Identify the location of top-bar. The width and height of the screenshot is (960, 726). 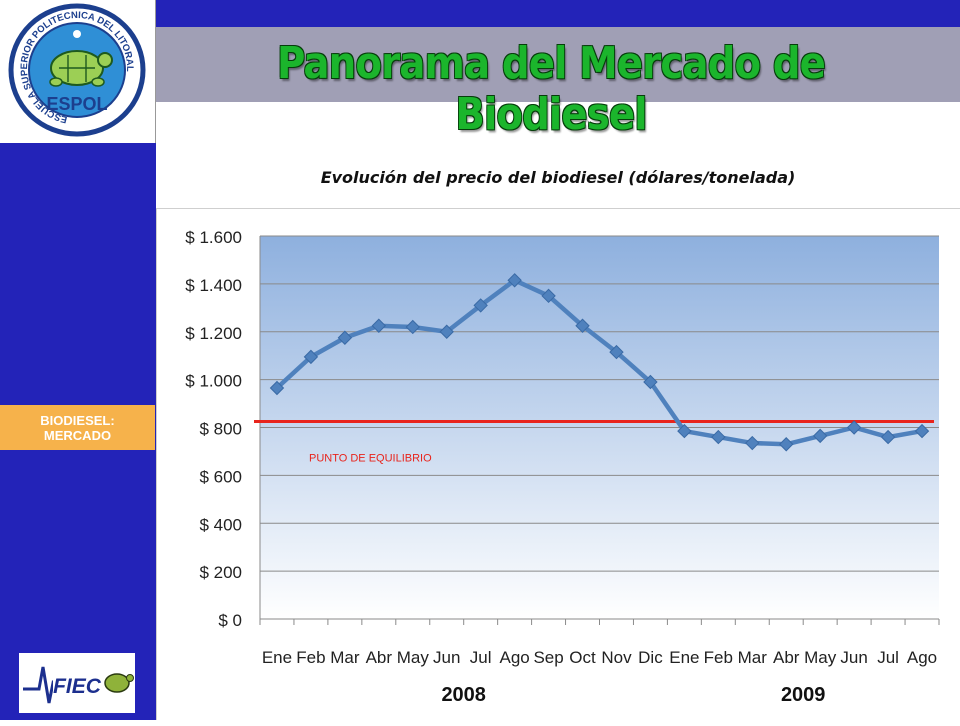
(480, 13).